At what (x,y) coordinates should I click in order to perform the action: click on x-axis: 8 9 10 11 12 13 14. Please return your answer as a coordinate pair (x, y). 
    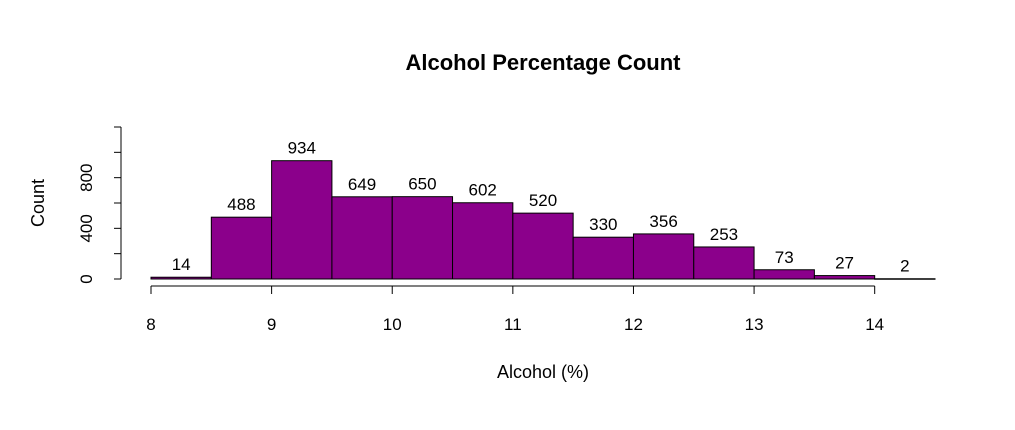
    Looking at the image, I should click on (540, 306).